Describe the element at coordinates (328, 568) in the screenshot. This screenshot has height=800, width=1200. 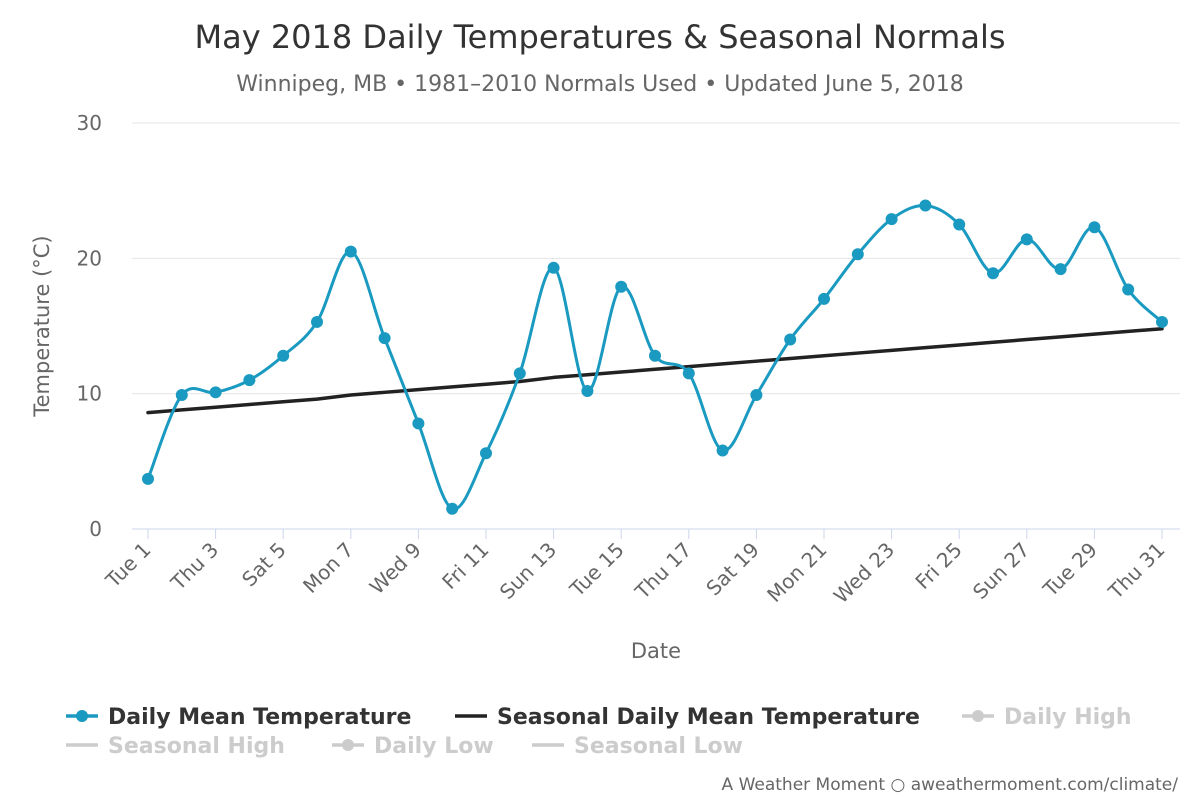
I see `x-tick-label: Mon 7` at that location.